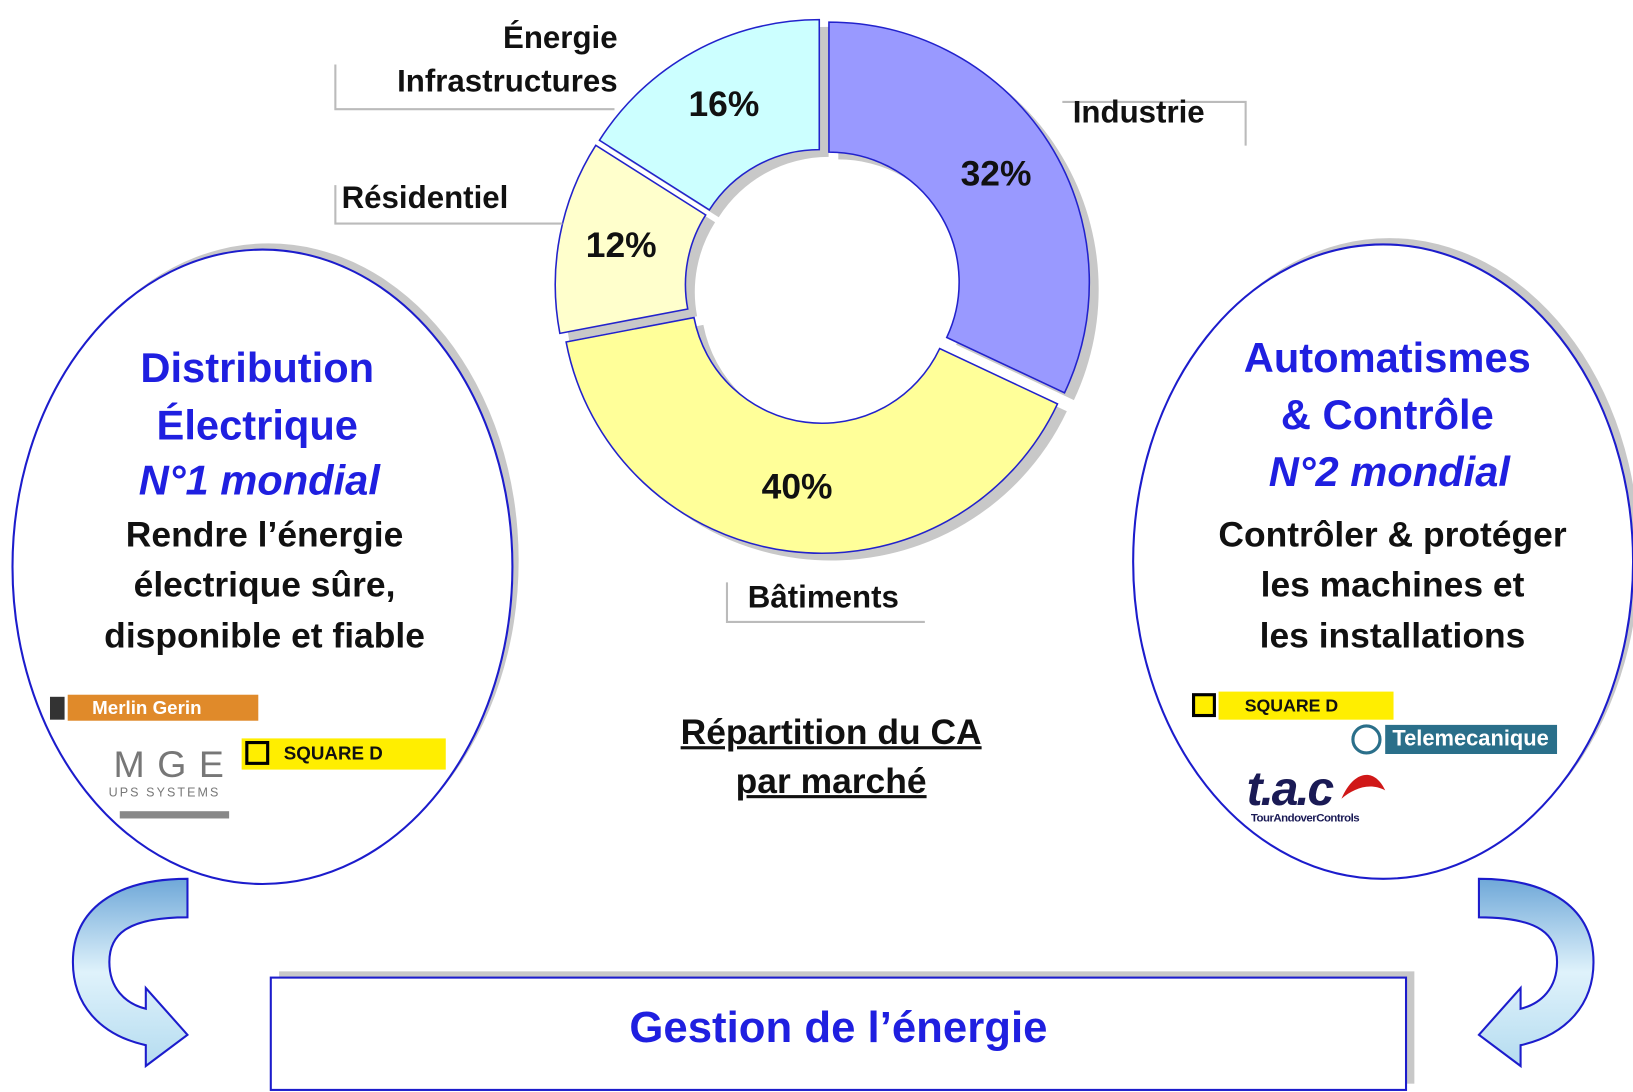 This screenshot has height=1092, width=1633. I want to click on caption: par marché, so click(831, 781).